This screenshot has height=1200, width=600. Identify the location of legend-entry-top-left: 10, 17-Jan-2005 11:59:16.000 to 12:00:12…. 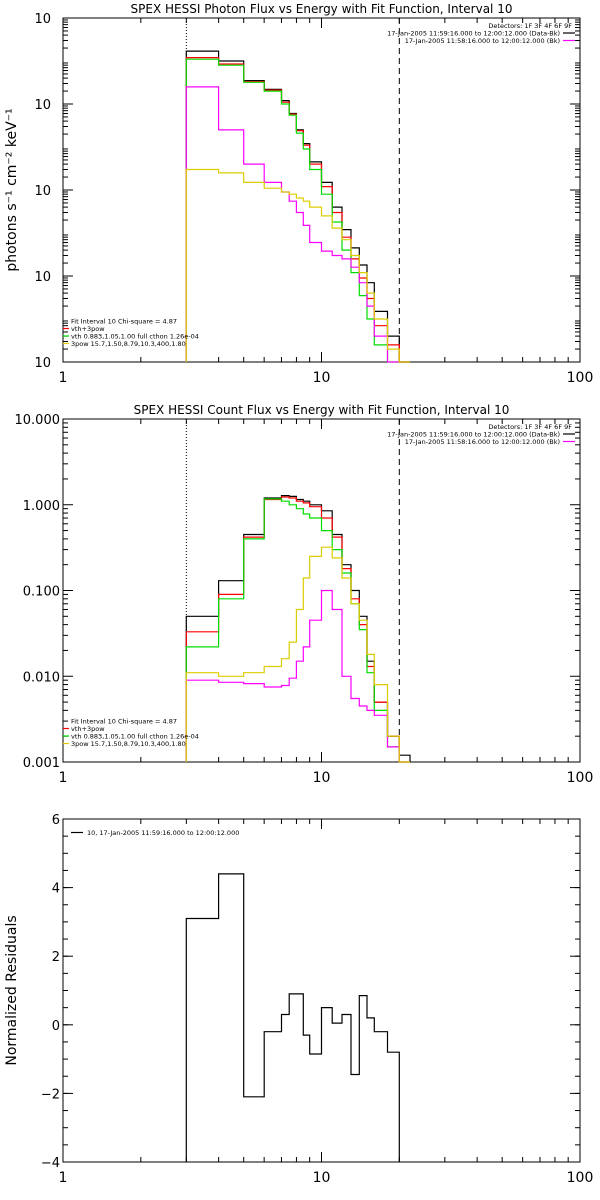
(163, 833).